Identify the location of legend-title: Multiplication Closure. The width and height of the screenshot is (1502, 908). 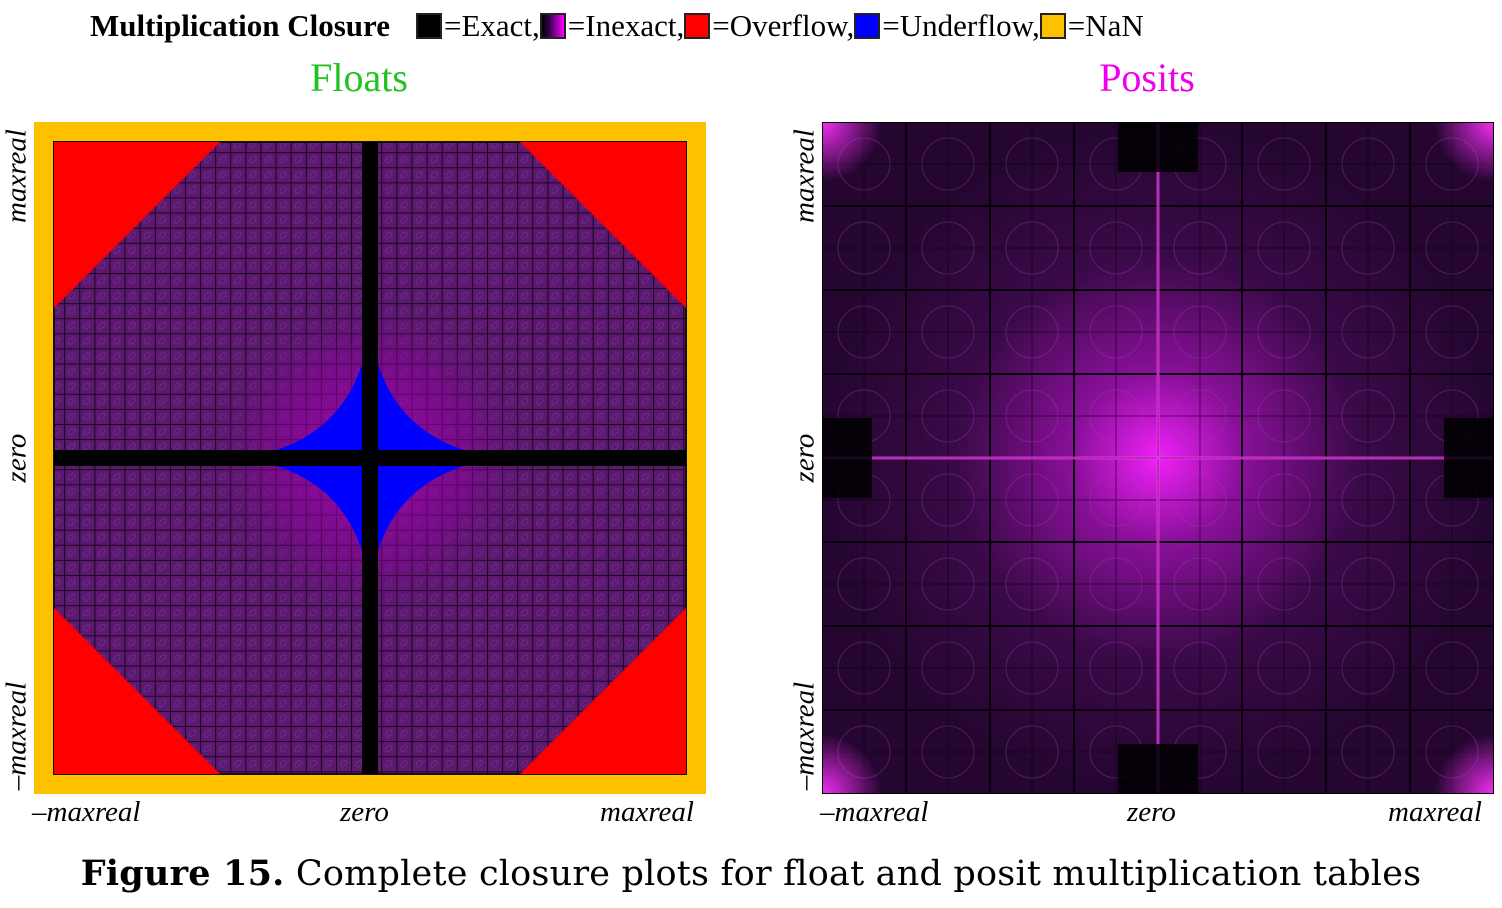
(240, 25).